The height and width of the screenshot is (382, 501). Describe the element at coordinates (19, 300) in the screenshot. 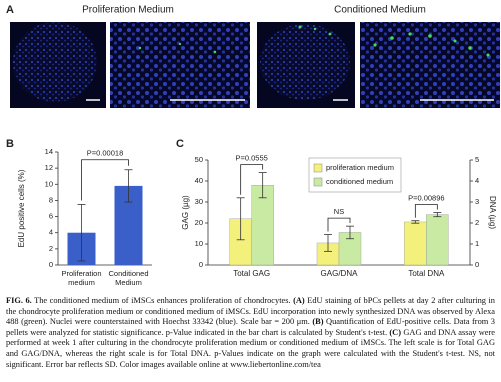

I see `caption-segment: FIG. 6.` at that location.